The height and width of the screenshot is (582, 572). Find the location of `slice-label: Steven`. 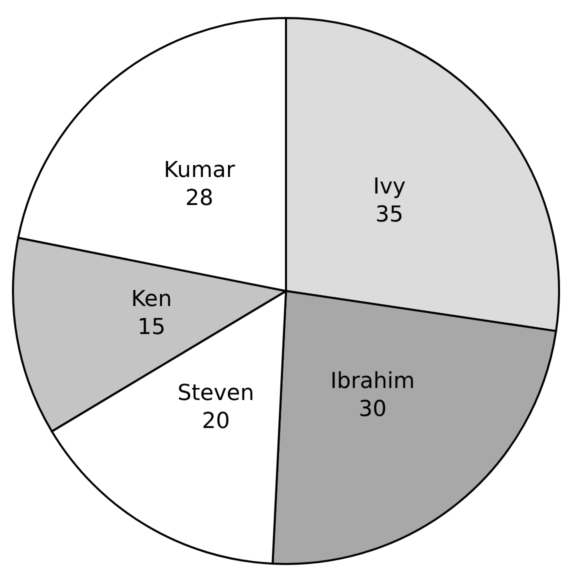

slice-label: Steven is located at coordinates (216, 393).